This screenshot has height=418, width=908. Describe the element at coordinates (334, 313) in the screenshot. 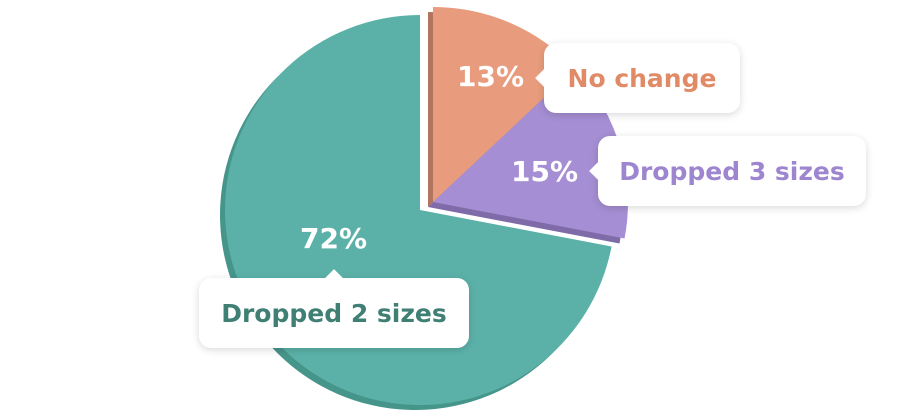

I see `legend-label: Dropped 2 sizes` at that location.